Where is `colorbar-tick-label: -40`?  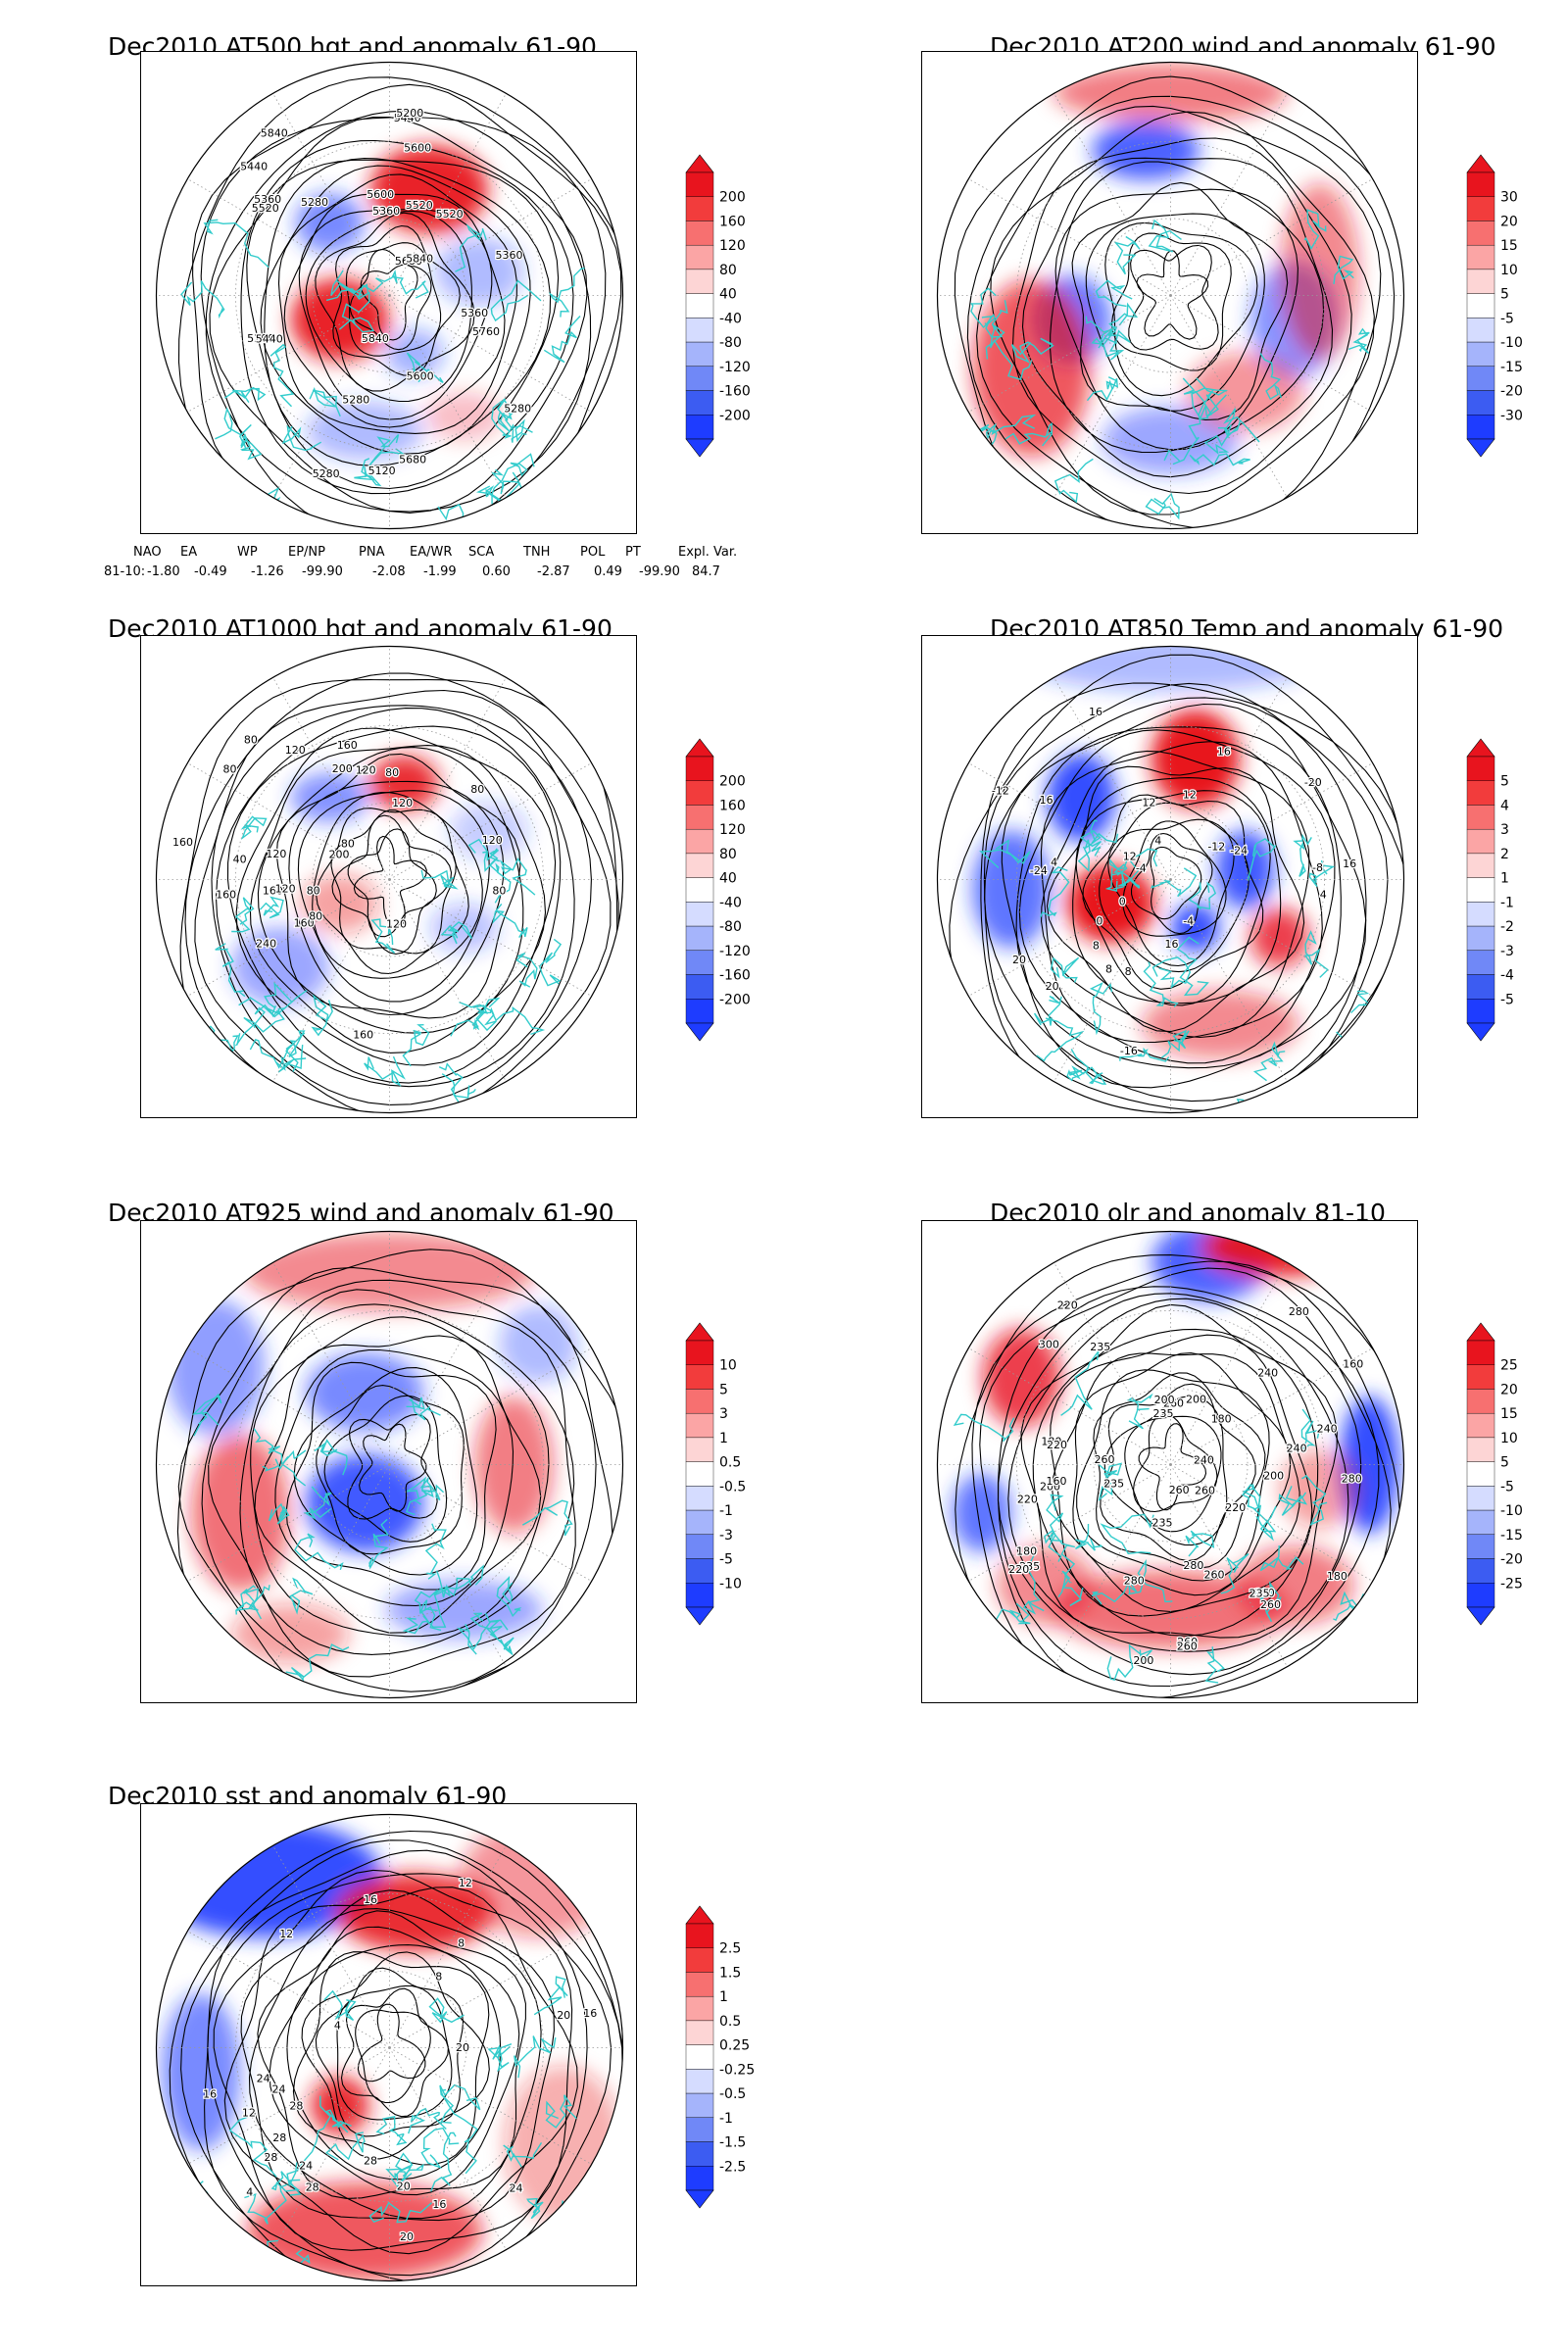
colorbar-tick-label: -40 is located at coordinates (730, 318).